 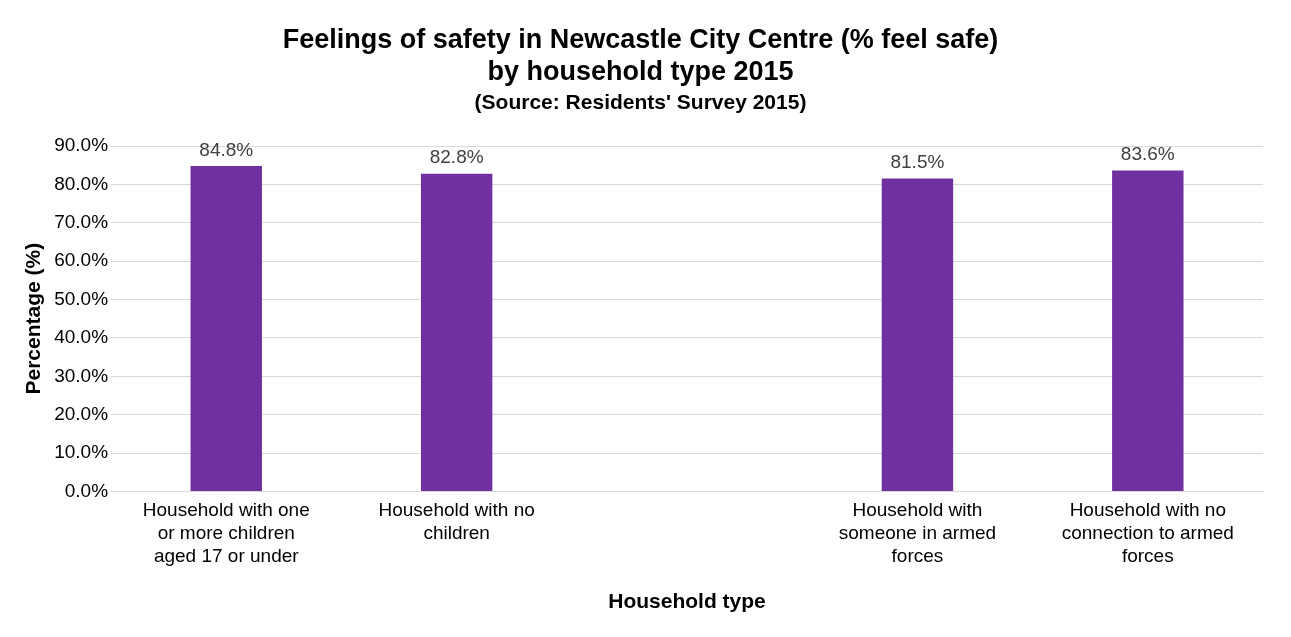 I want to click on x-axis-title: Household type, so click(x=687, y=601).